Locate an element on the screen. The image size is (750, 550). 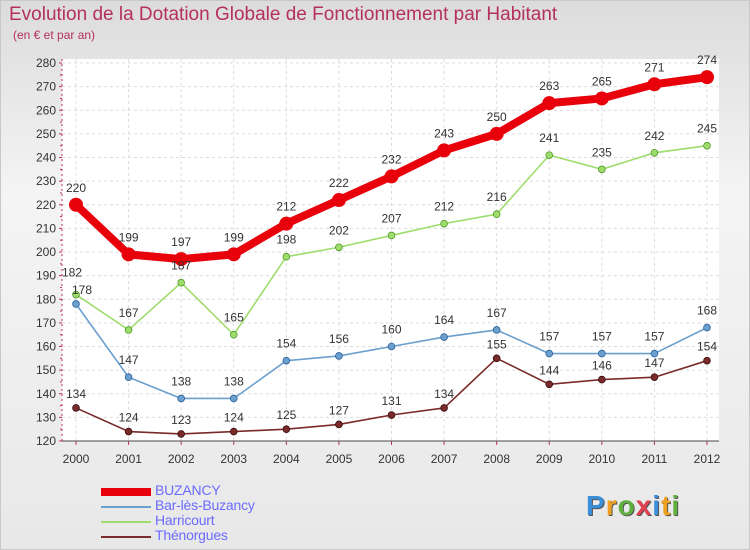
data-label: 243 is located at coordinates (444, 133).